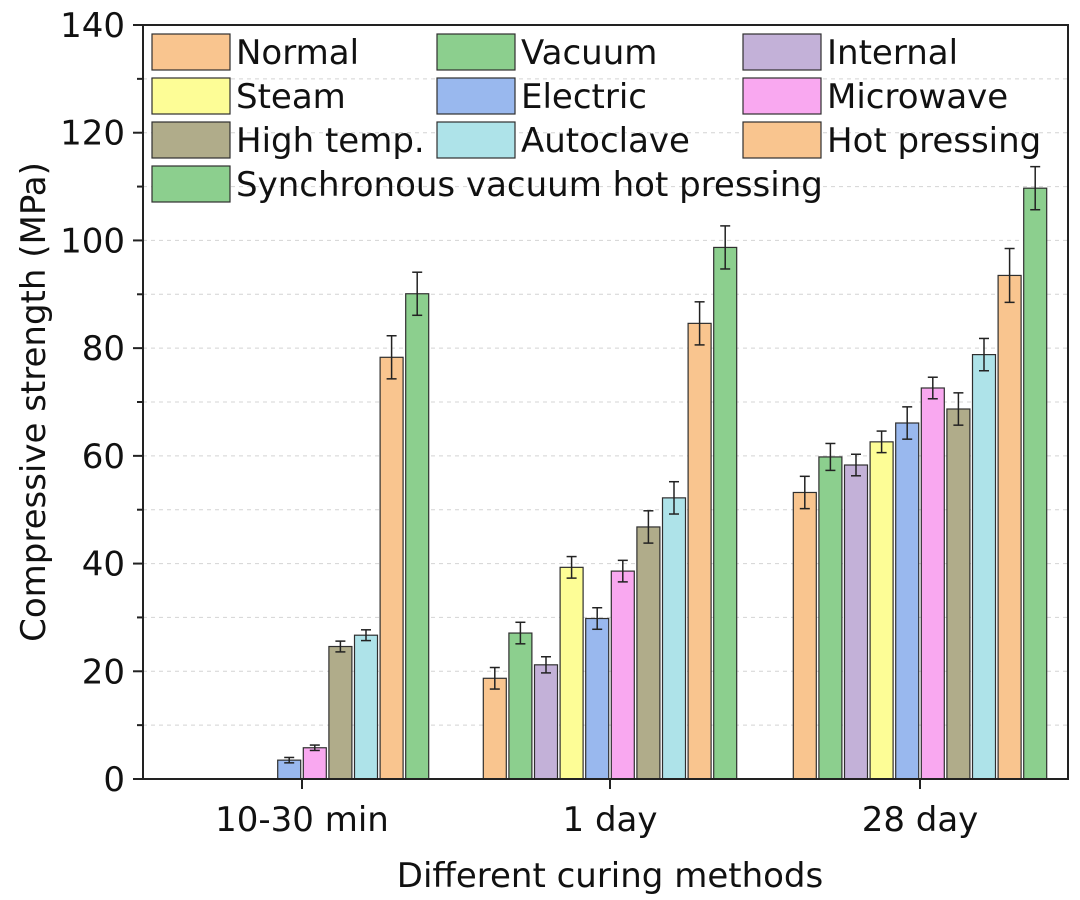  Describe the element at coordinates (920, 820) in the screenshot. I see `x-tick-label: 28 day` at that location.